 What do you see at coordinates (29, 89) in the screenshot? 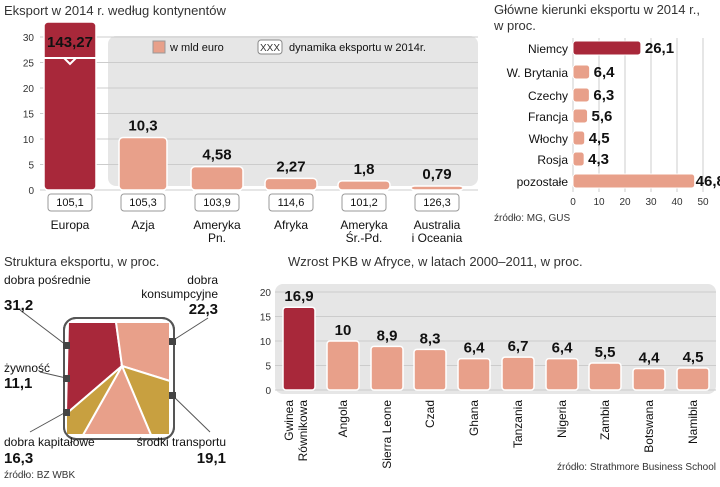
I see `chart1-y-tick-label: 20` at bounding box center [29, 89].